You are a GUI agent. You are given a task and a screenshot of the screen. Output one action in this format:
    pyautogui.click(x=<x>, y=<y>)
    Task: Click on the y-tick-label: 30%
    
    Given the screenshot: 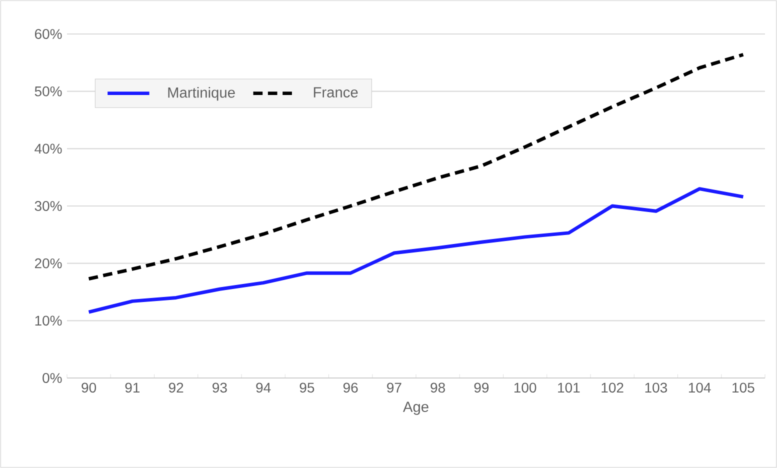 What is the action you would take?
    pyautogui.click(x=48, y=206)
    